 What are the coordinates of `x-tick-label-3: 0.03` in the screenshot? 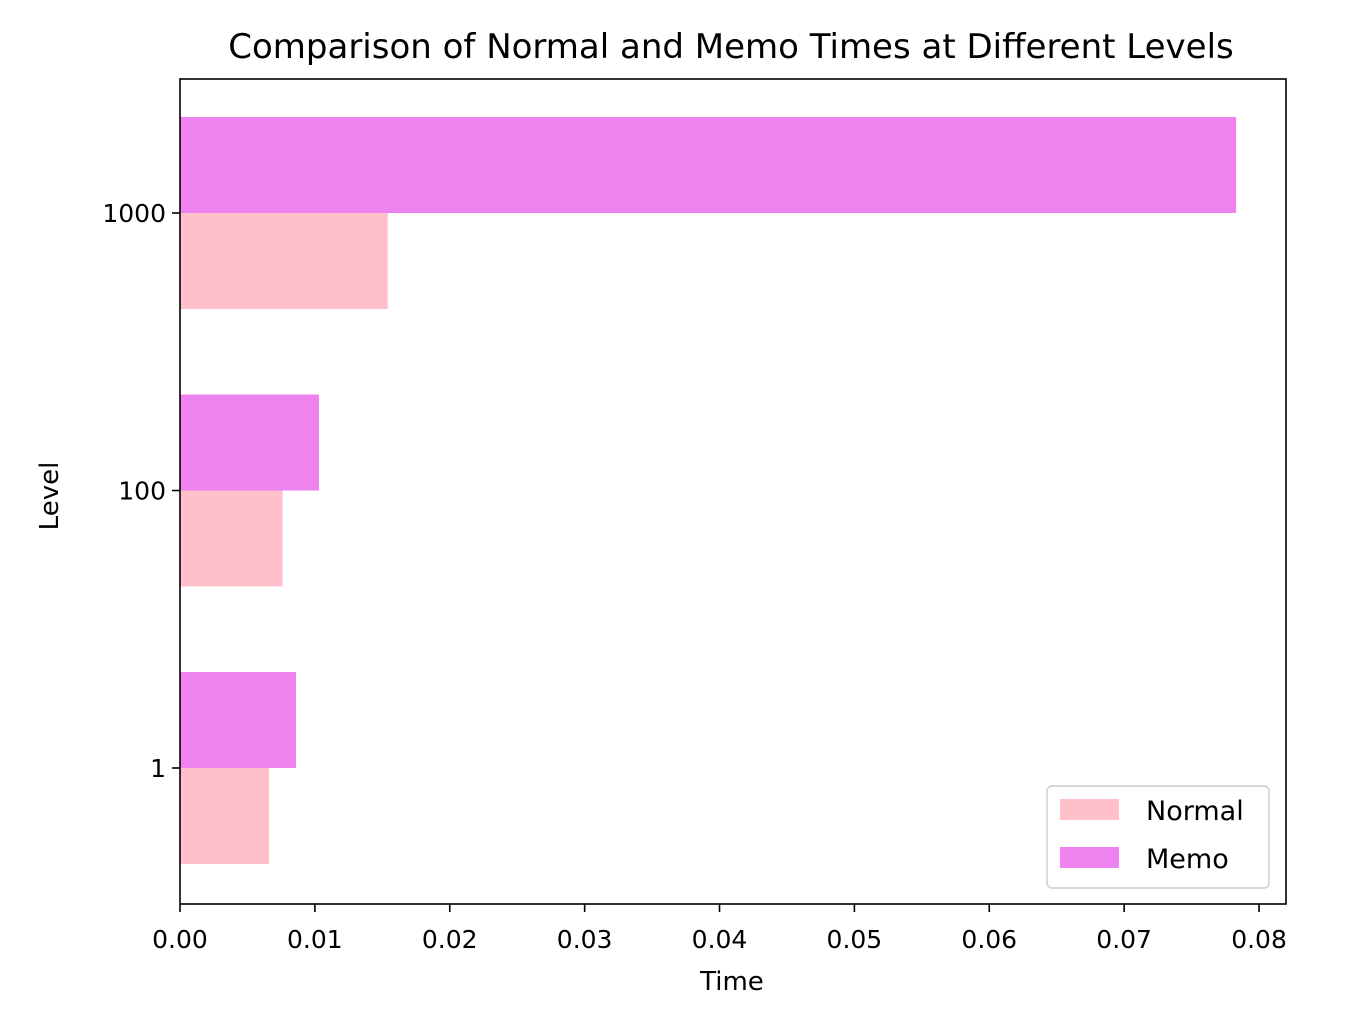 It's located at (585, 939).